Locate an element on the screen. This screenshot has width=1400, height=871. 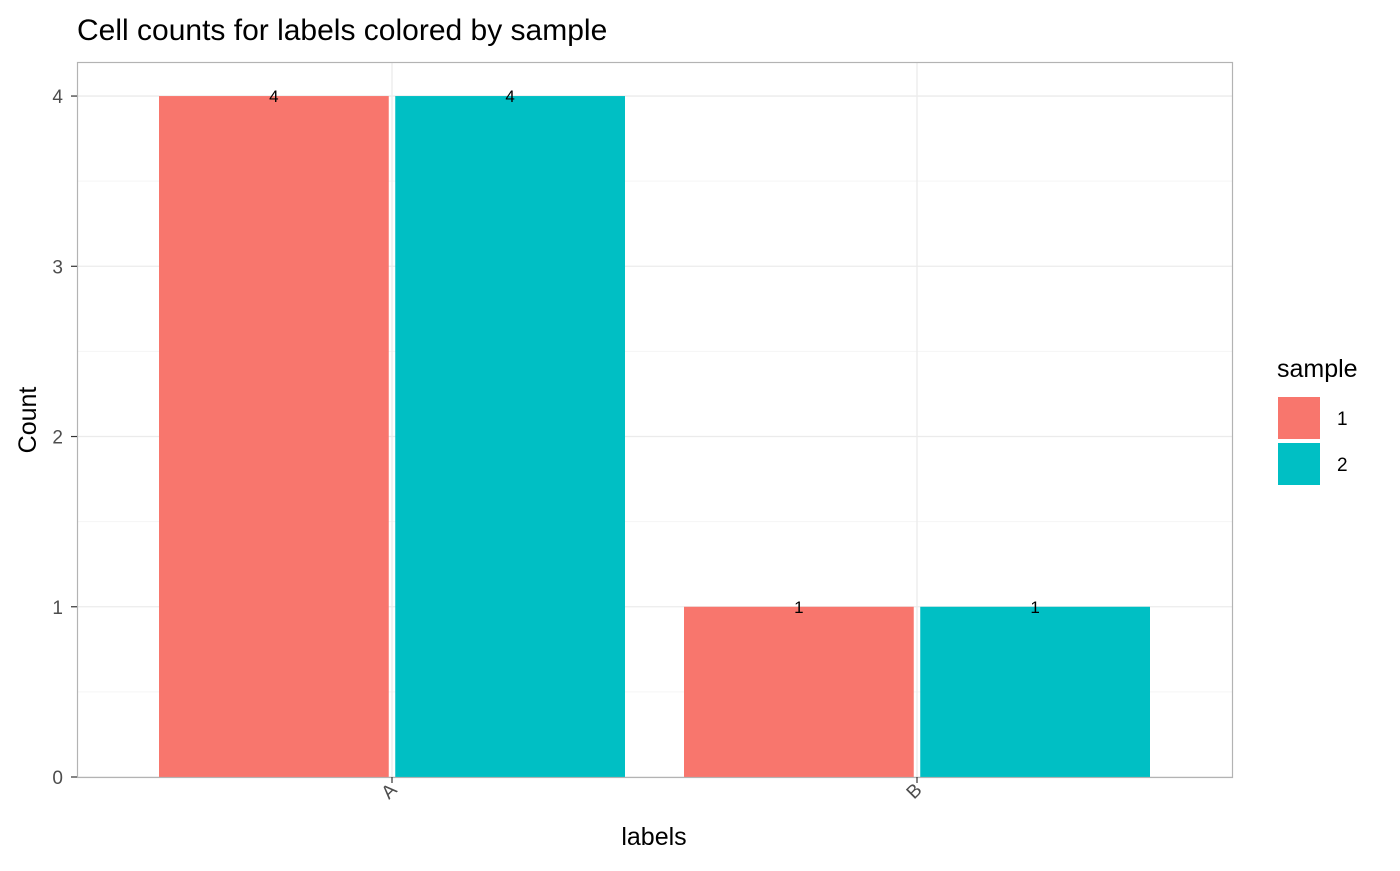
data-label-A-sample-2: 4 is located at coordinates (509, 96).